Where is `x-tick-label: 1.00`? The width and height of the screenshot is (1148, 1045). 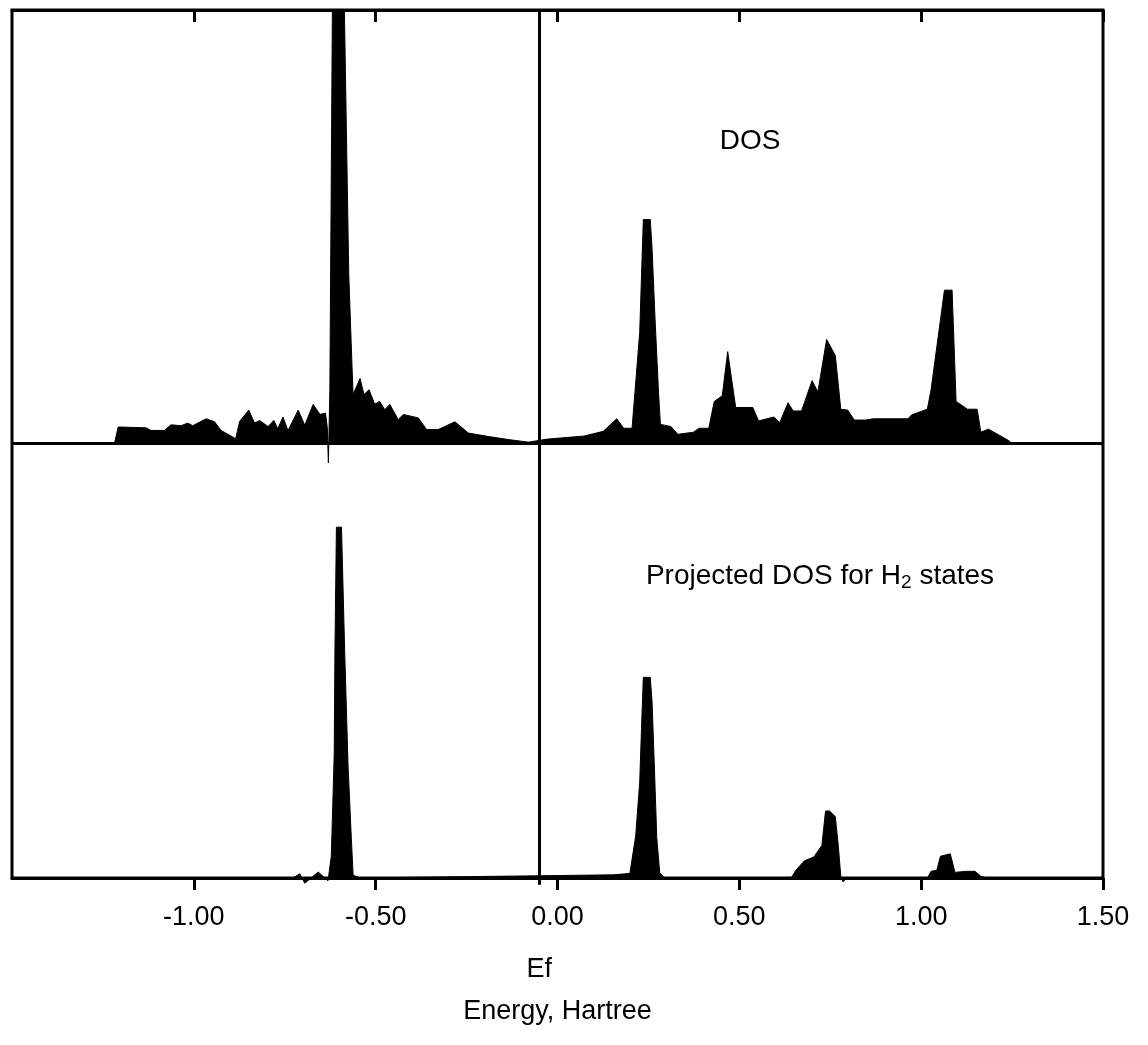
x-tick-label: 1.00 is located at coordinates (921, 916).